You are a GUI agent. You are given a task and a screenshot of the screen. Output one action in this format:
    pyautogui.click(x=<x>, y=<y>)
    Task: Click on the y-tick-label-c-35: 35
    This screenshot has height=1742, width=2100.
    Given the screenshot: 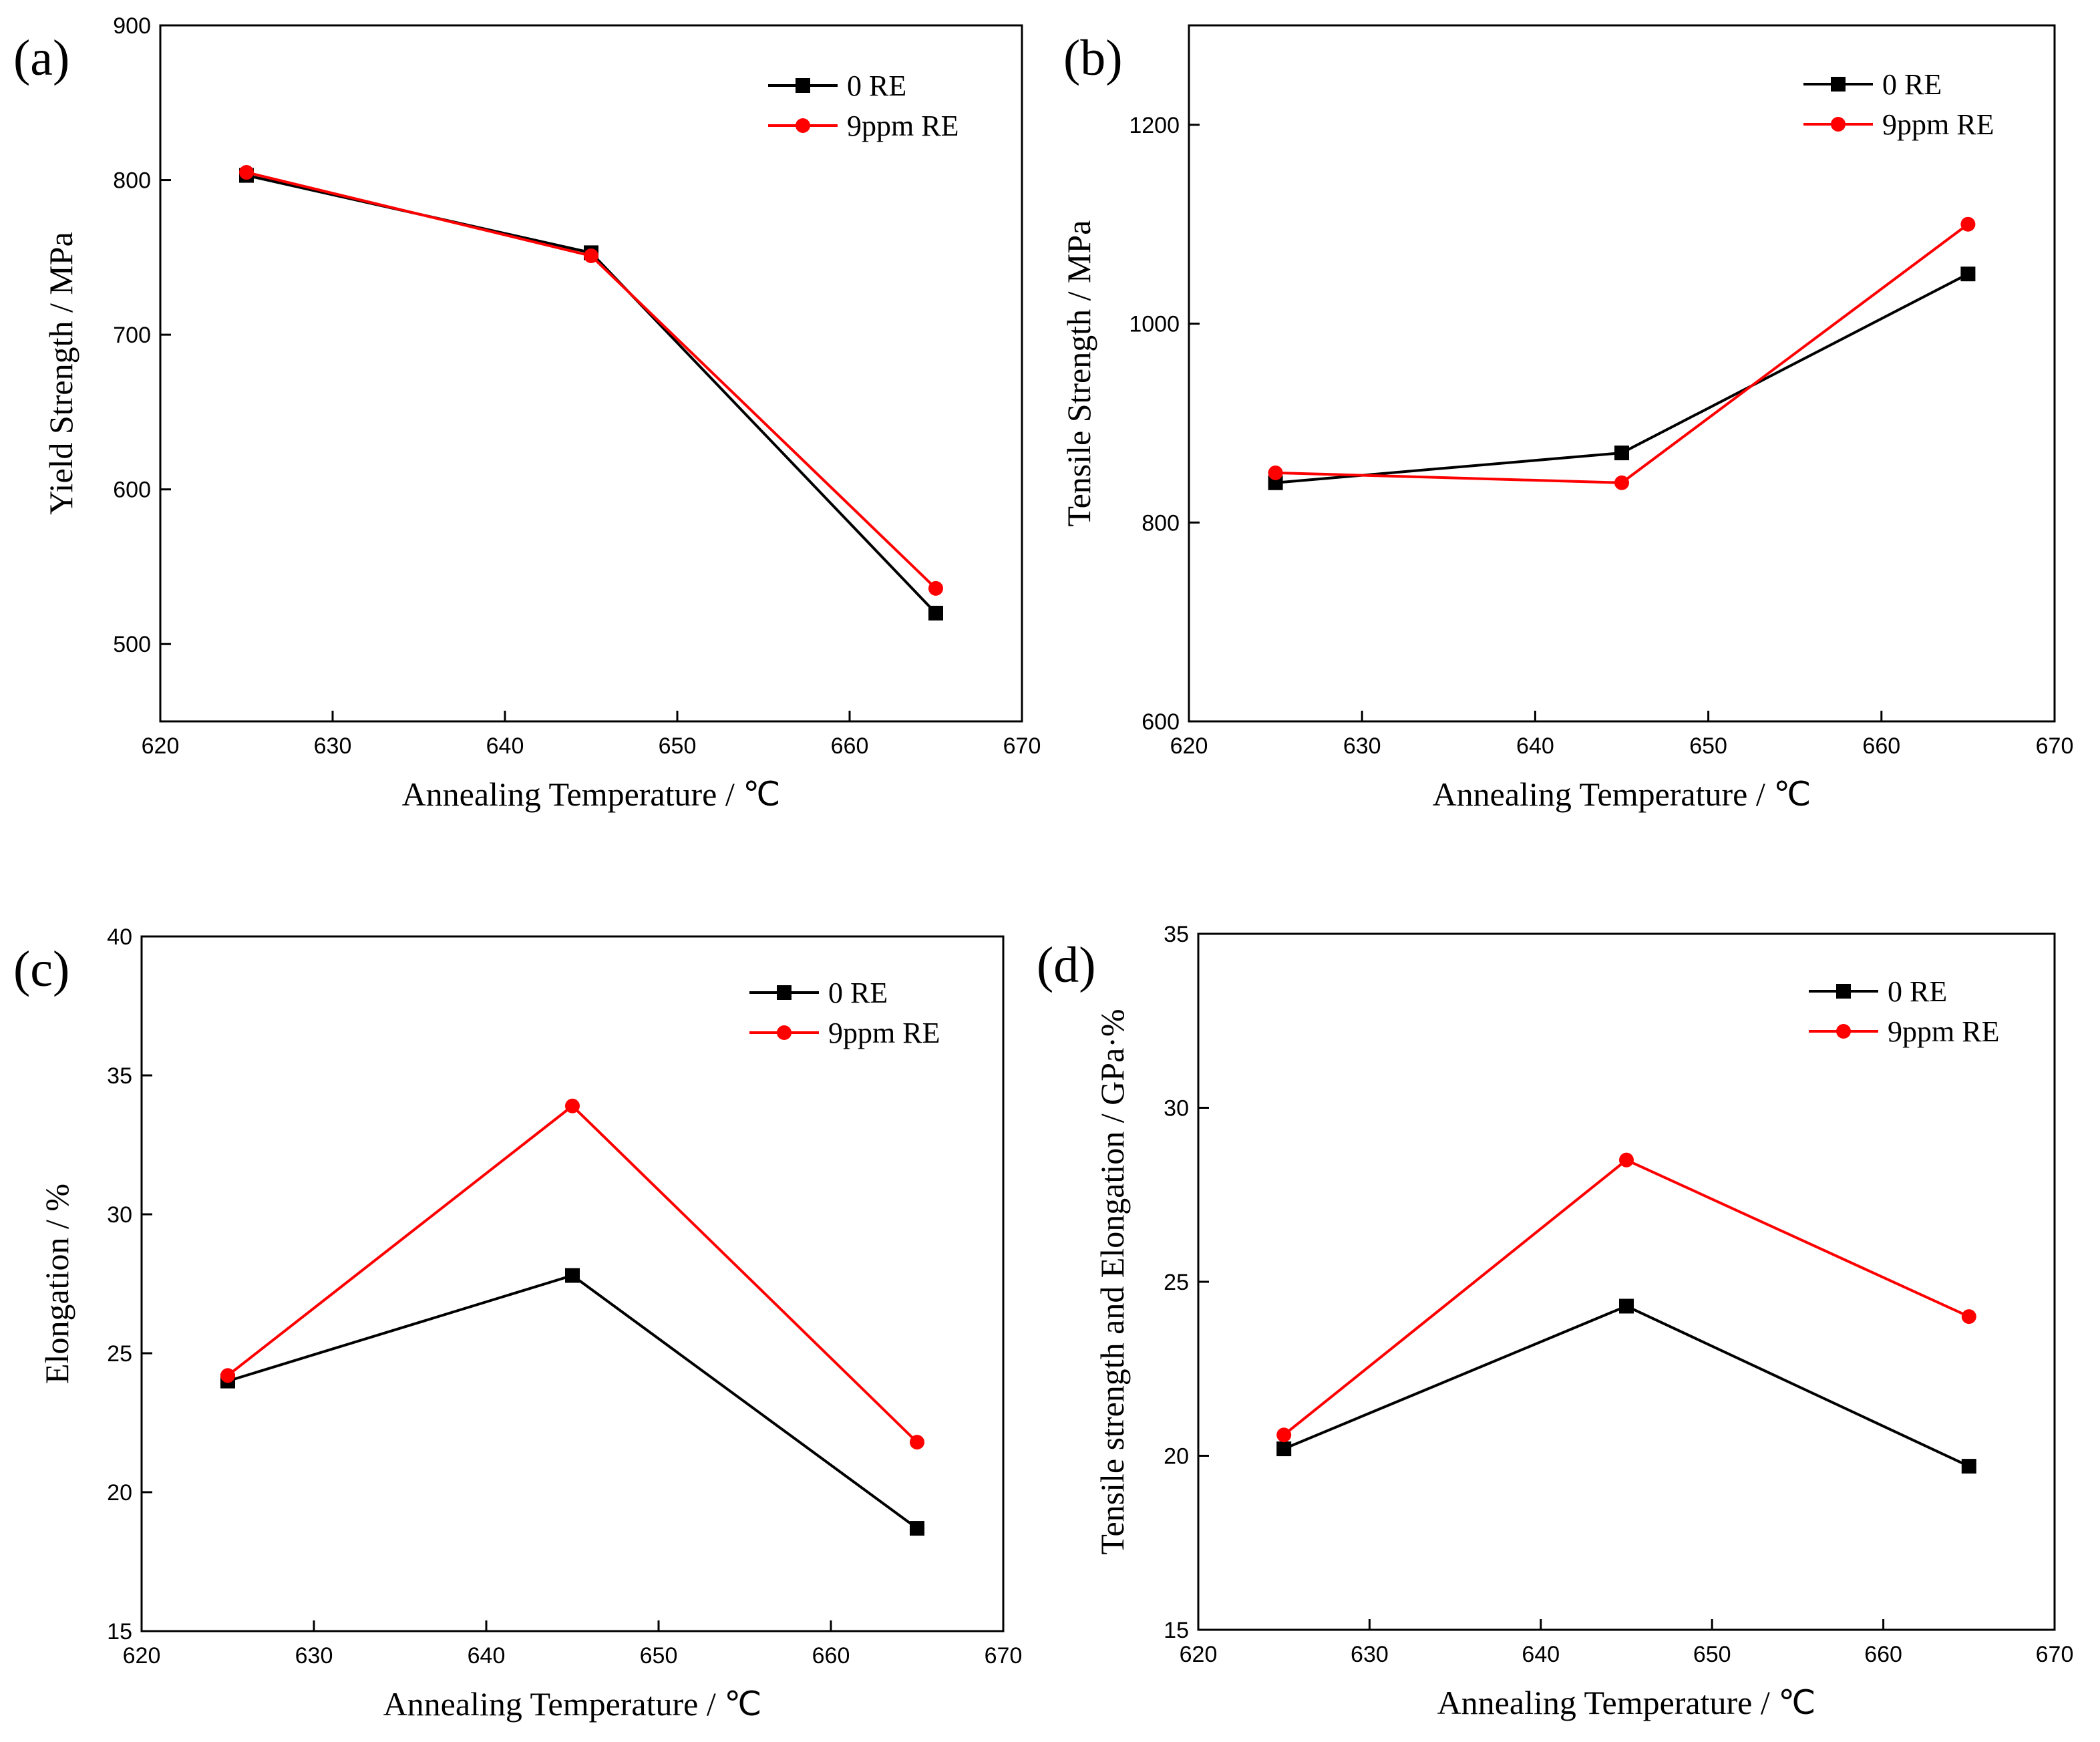 What is the action you would take?
    pyautogui.click(x=119, y=1076)
    